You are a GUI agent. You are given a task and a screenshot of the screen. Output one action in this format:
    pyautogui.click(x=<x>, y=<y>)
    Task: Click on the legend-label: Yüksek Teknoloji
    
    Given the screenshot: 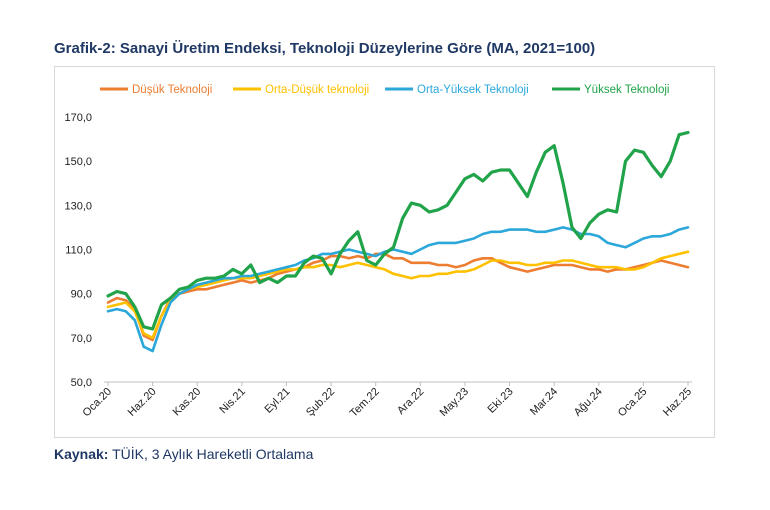 What is the action you would take?
    pyautogui.click(x=626, y=90)
    